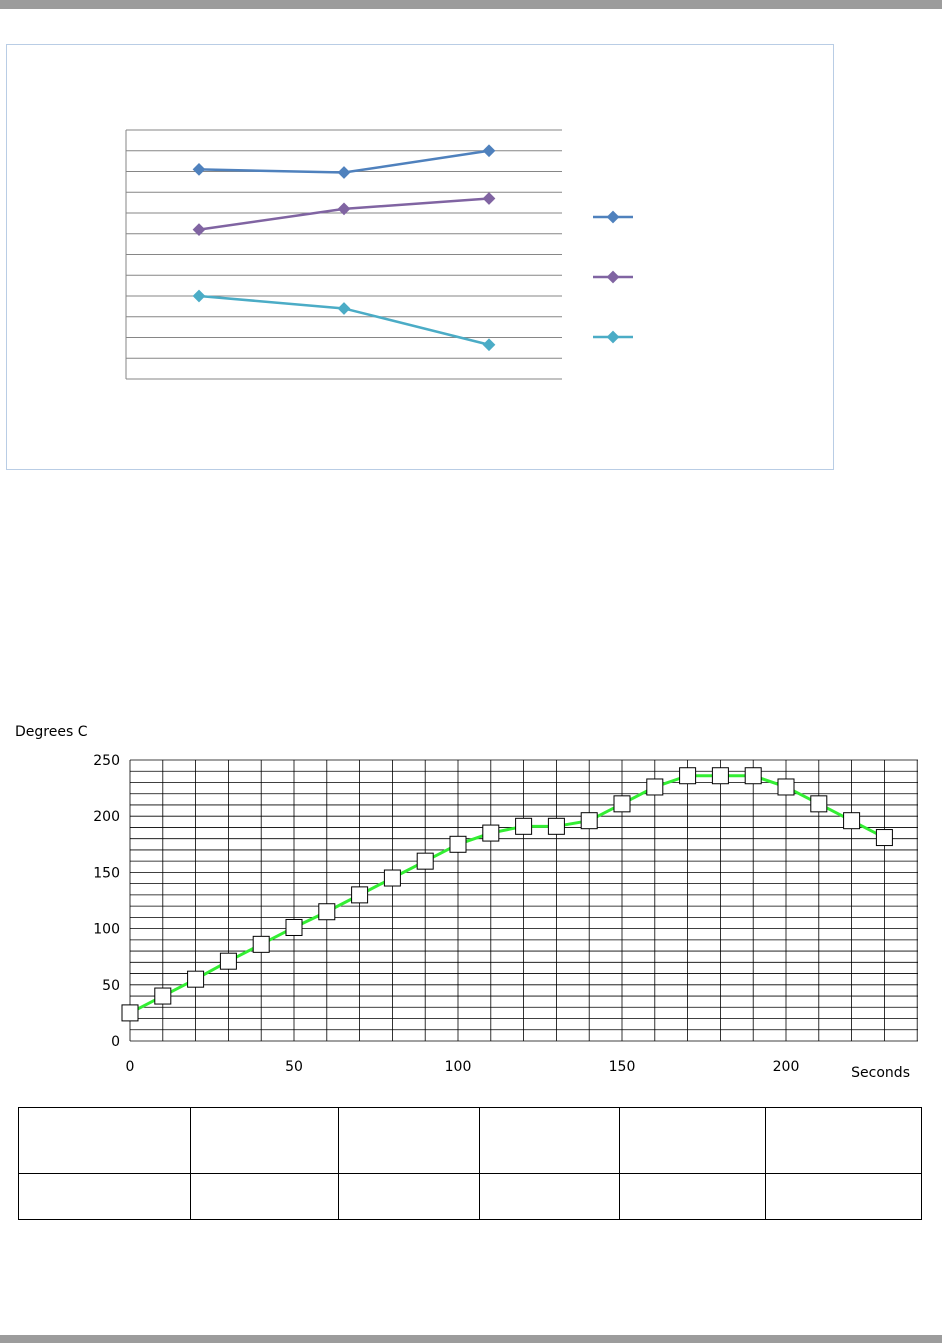  Describe the element at coordinates (130, 1067) in the screenshot. I see `x-tick-label: 0` at that location.